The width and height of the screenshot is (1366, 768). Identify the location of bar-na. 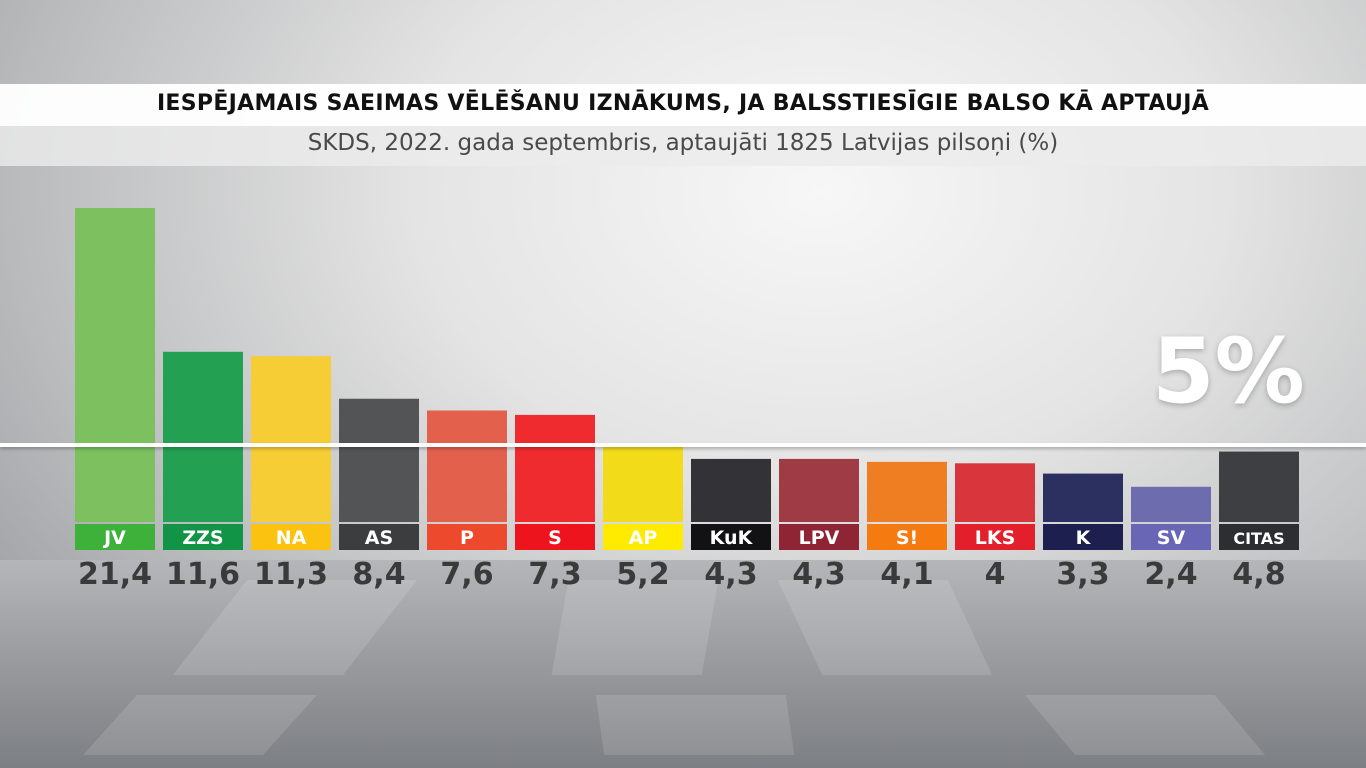
(291, 439).